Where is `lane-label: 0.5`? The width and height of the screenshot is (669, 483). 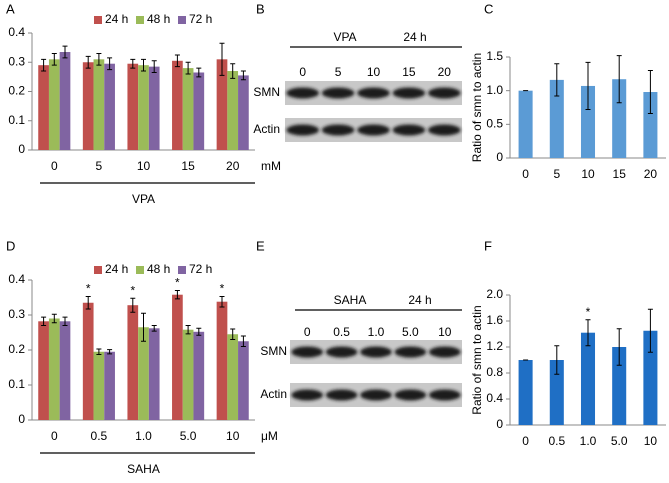 lane-label: 0.5 is located at coordinates (341, 332).